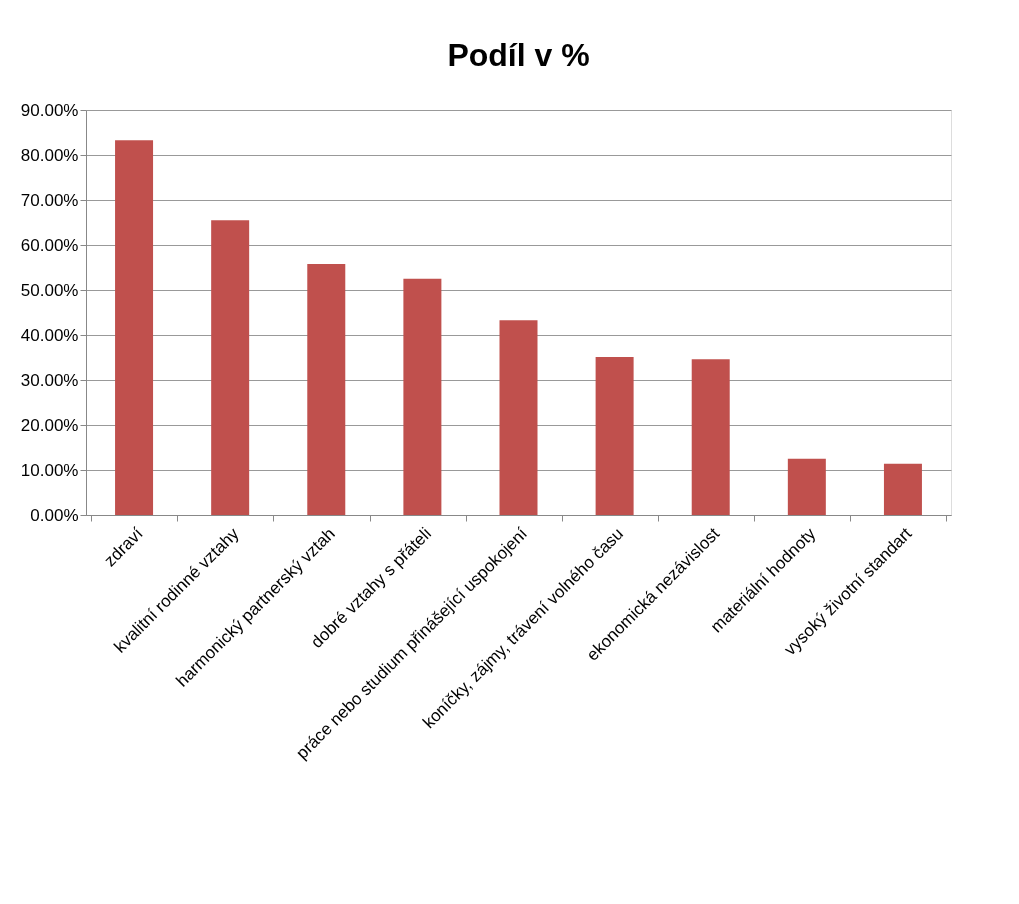  Describe the element at coordinates (49, 200) in the screenshot. I see `y-tick-label: 70.00%` at that location.